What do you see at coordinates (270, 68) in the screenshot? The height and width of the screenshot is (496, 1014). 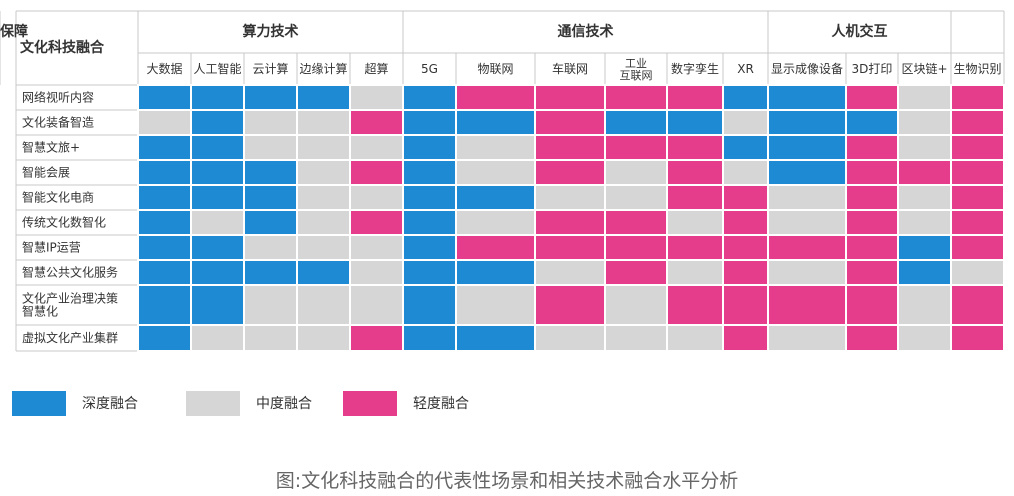 I see `column-header-2: 云计算` at bounding box center [270, 68].